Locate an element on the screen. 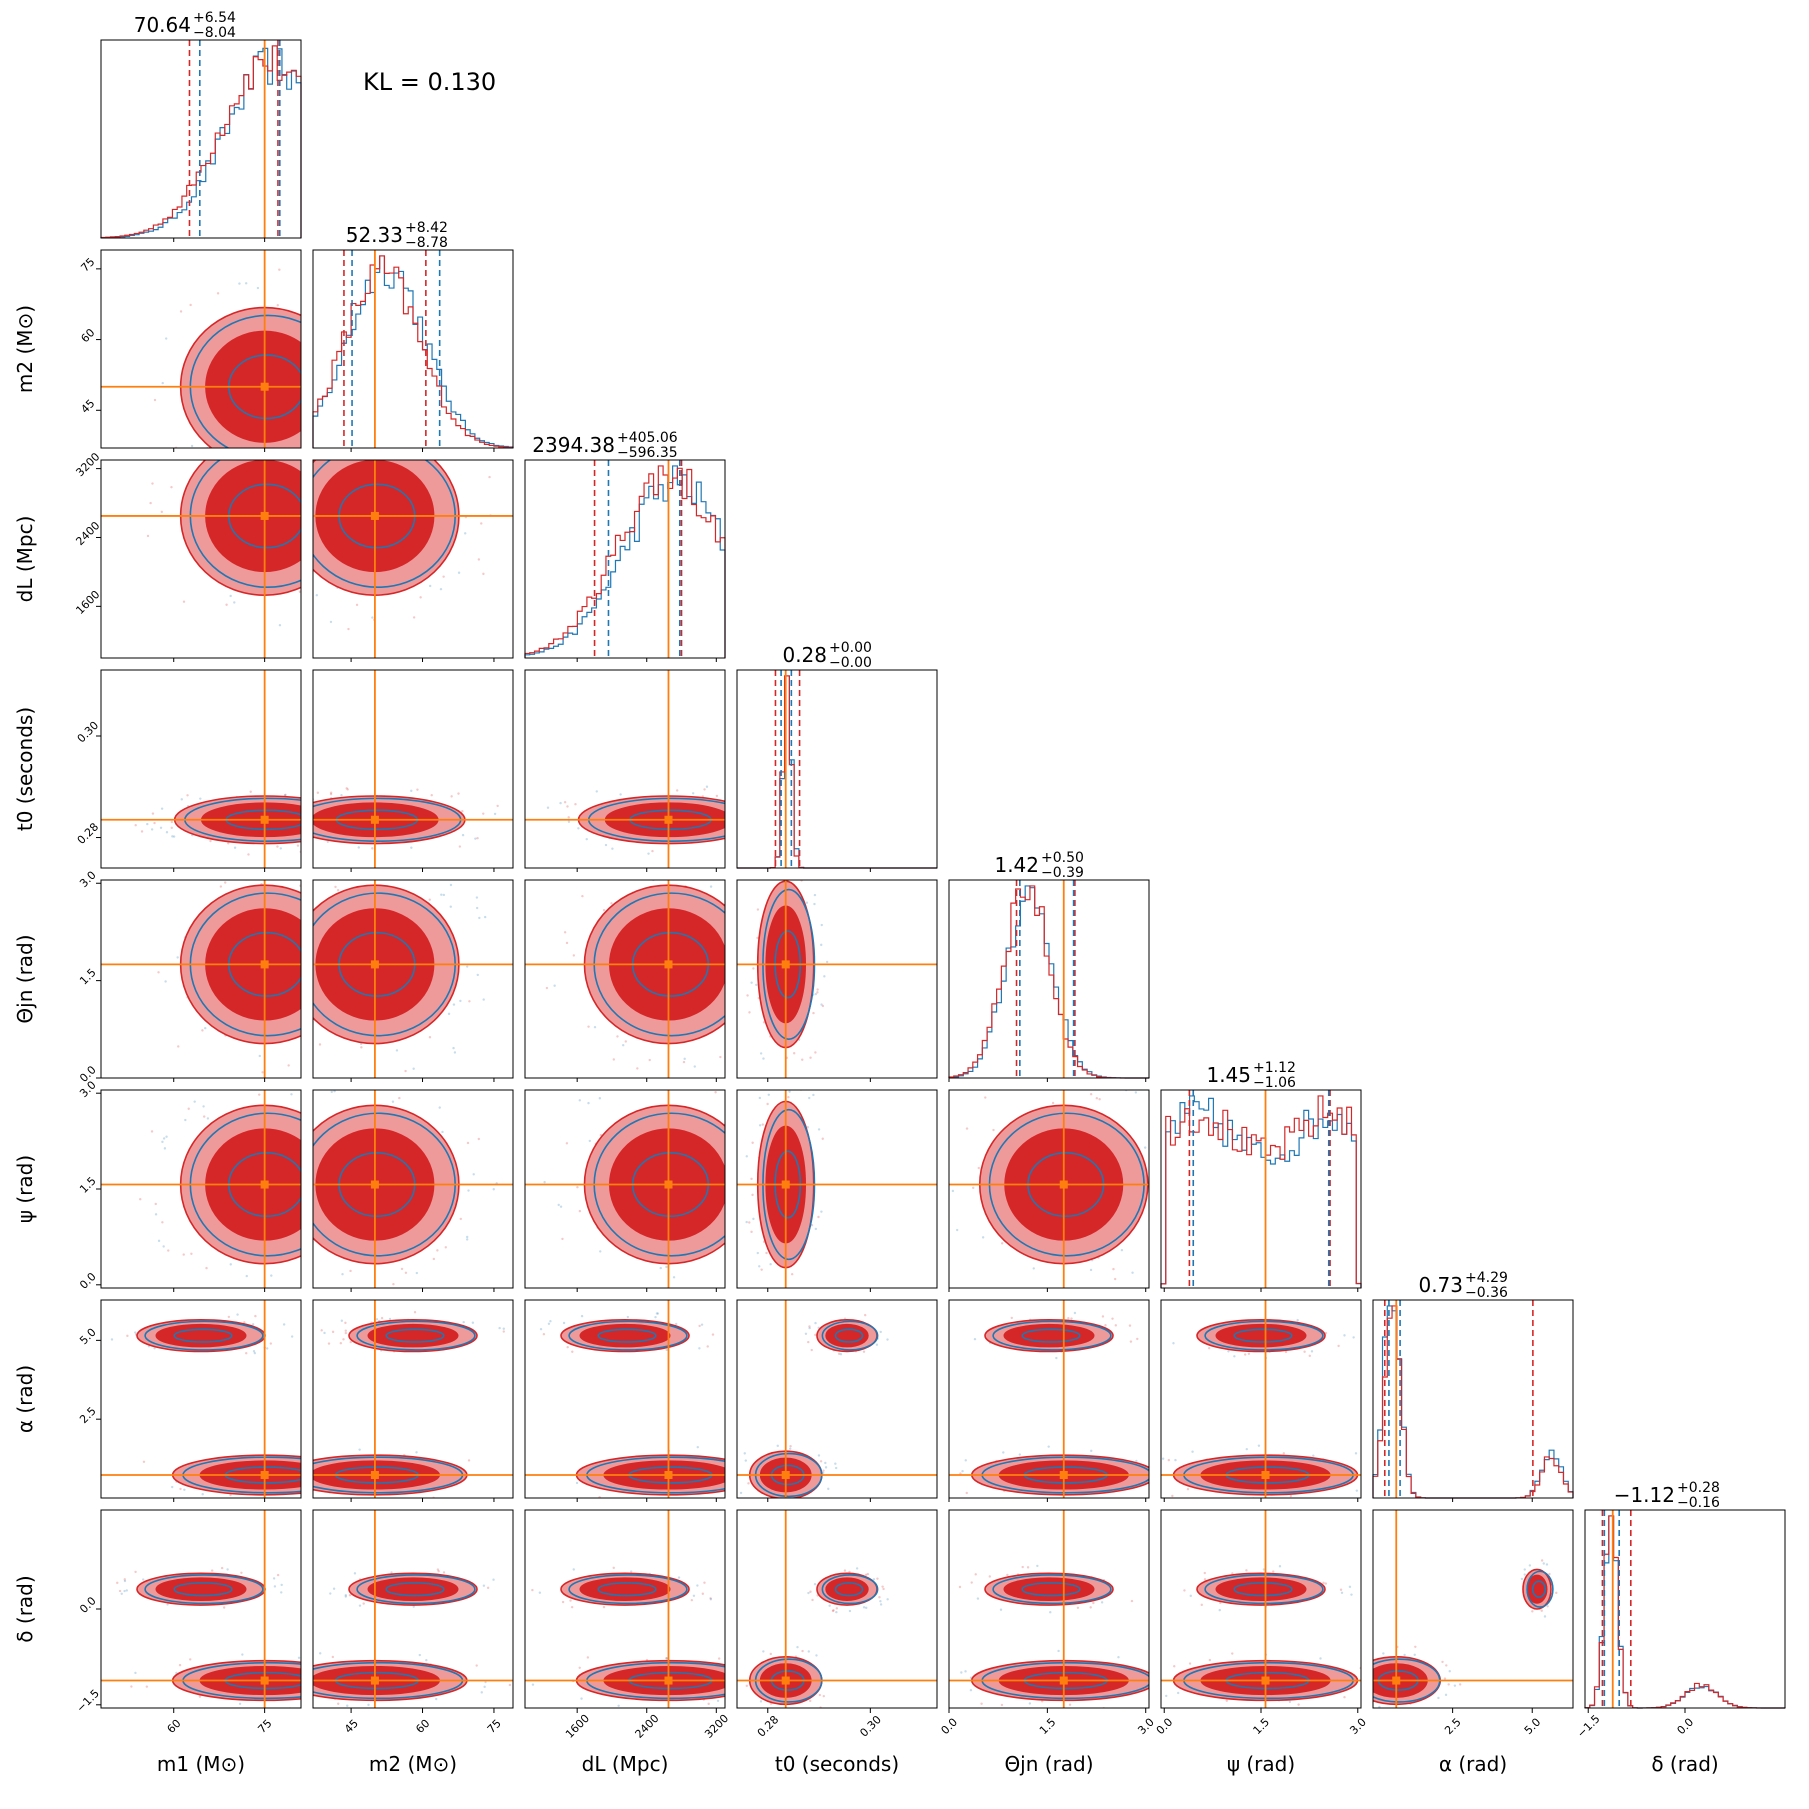 The height and width of the screenshot is (1809, 1809). contour-b-inner is located at coordinates (415, 1335).